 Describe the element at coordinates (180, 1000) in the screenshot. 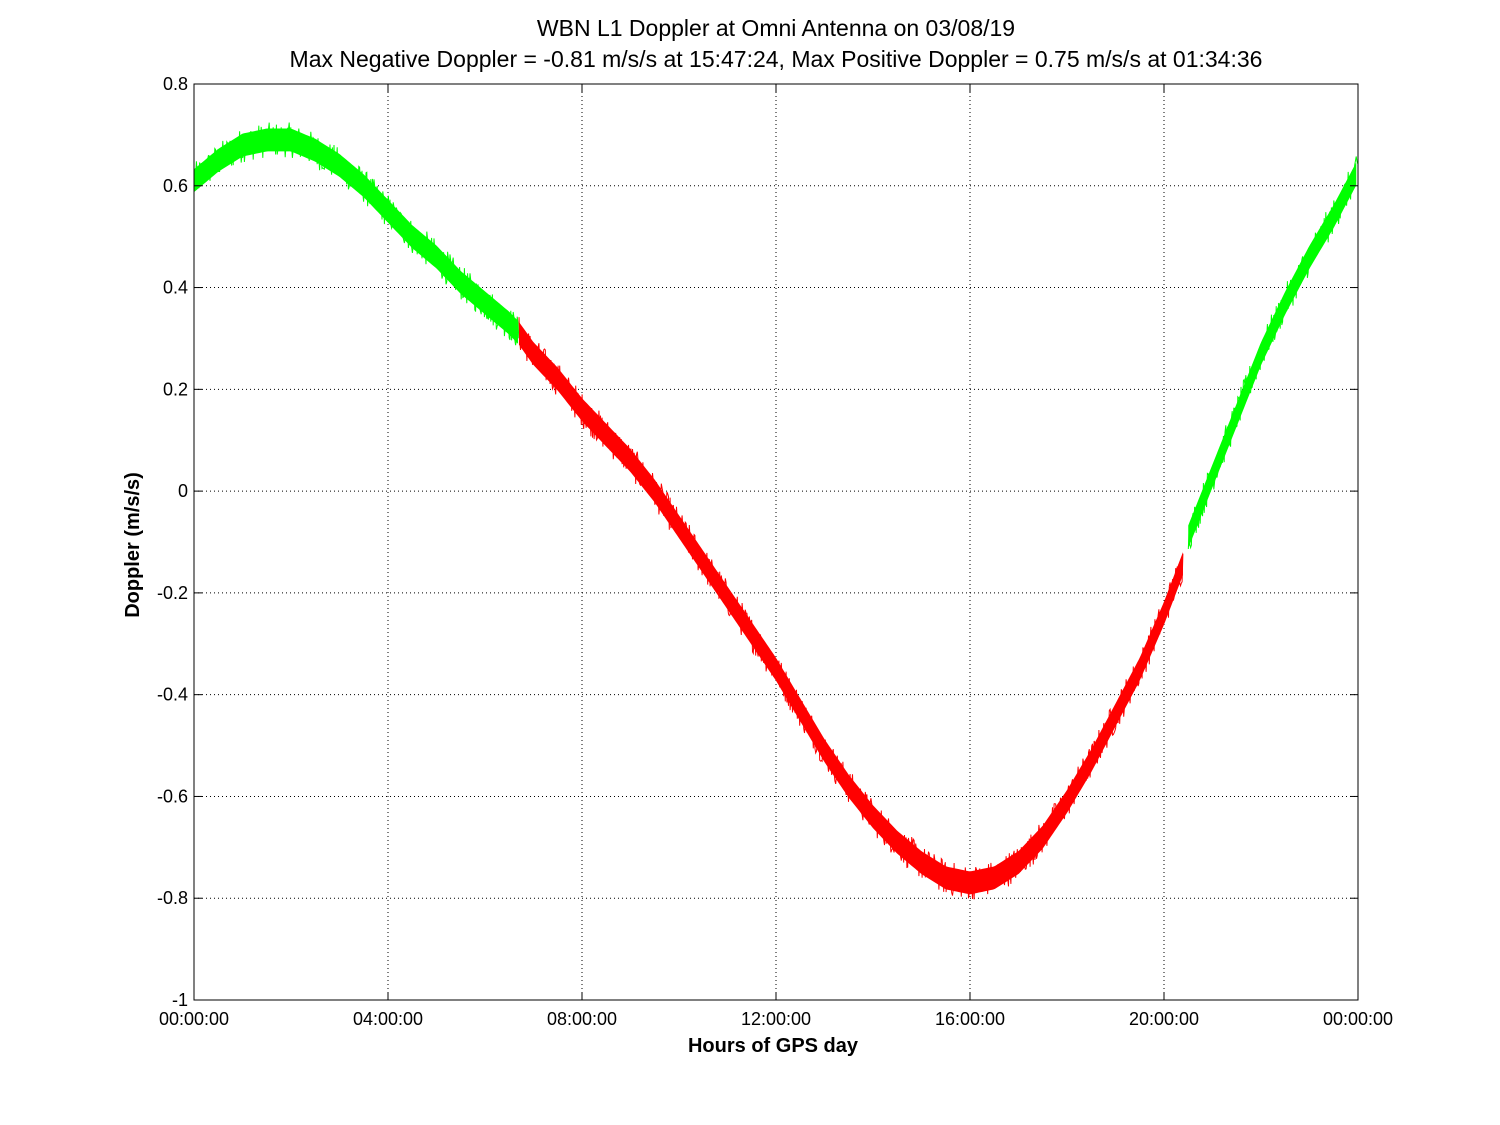

I see `y-tick-label: -1` at that location.